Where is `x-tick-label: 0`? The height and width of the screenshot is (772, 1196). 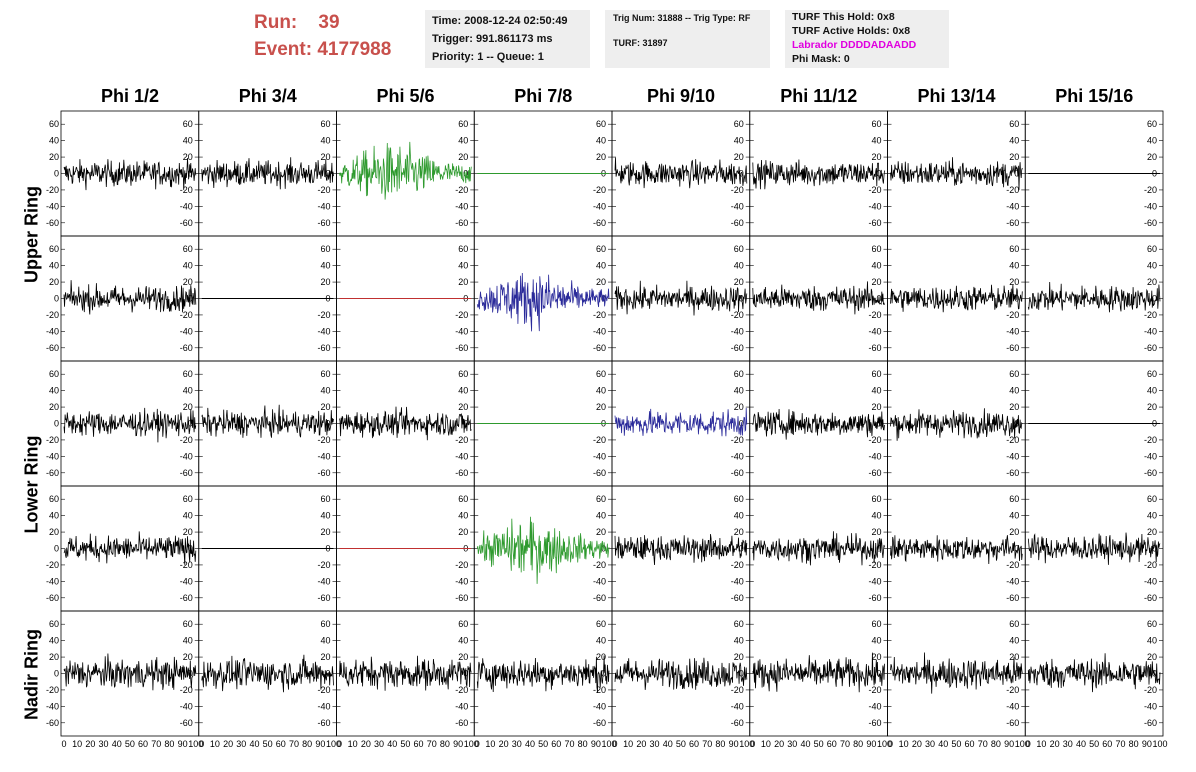 x-tick-label: 0 is located at coordinates (477, 744).